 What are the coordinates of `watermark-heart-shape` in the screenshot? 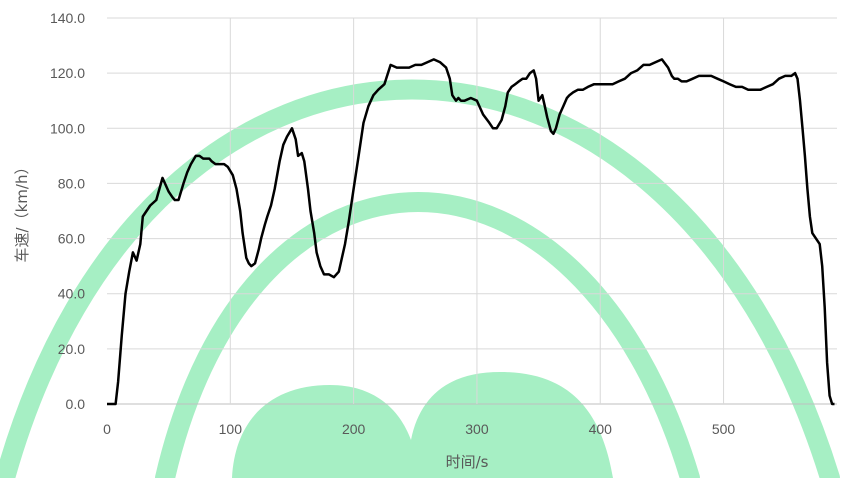 It's located at (422, 425).